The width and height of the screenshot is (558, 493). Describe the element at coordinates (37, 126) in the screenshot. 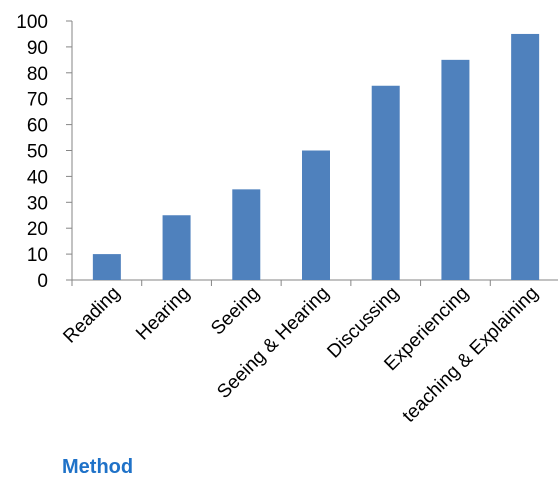

I see `y-tick-label: 60` at that location.